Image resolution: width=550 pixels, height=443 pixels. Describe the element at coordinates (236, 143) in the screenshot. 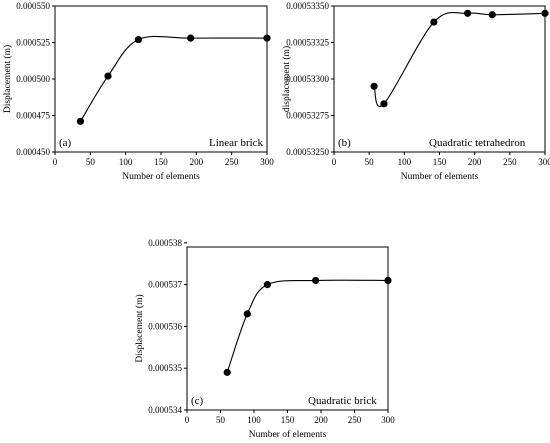

I see `panel-a-name: Linear brick` at that location.